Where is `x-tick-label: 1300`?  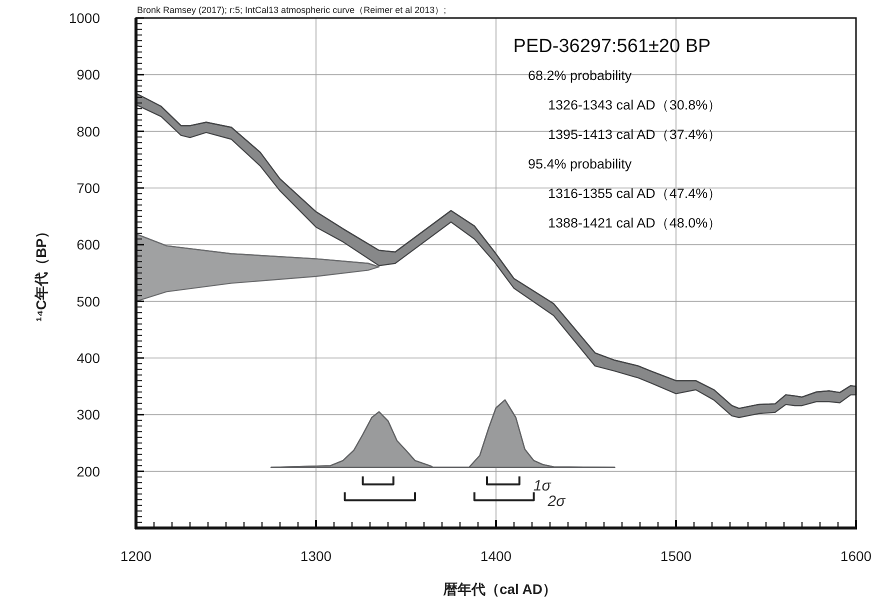
x-tick-label: 1300 is located at coordinates (316, 556).